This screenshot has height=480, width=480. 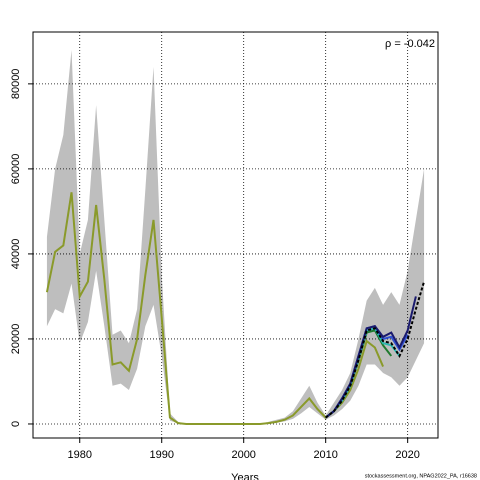 I want to click on y-tick-label: 40000, so click(x=16, y=254).